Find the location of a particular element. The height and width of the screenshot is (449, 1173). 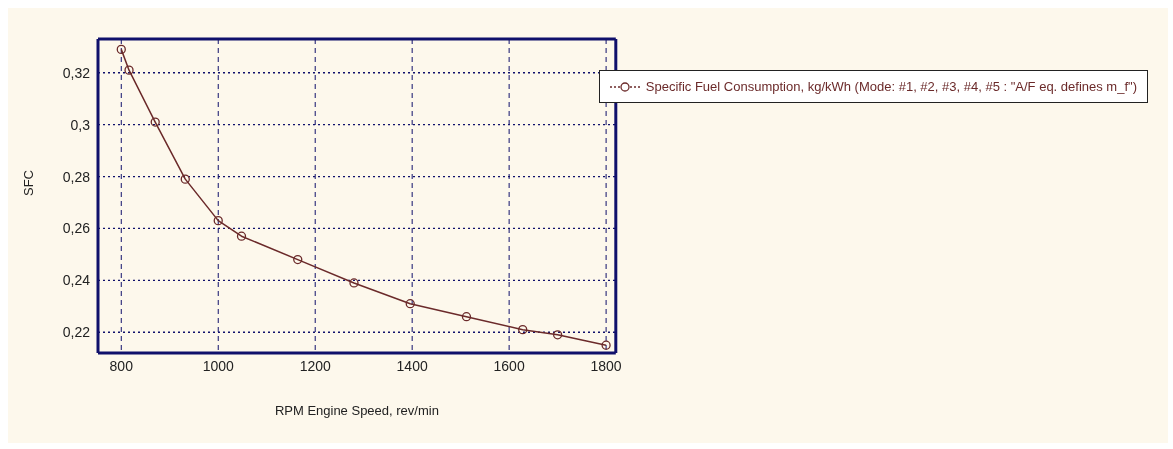

x-tick-label: 1600 is located at coordinates (509, 365).